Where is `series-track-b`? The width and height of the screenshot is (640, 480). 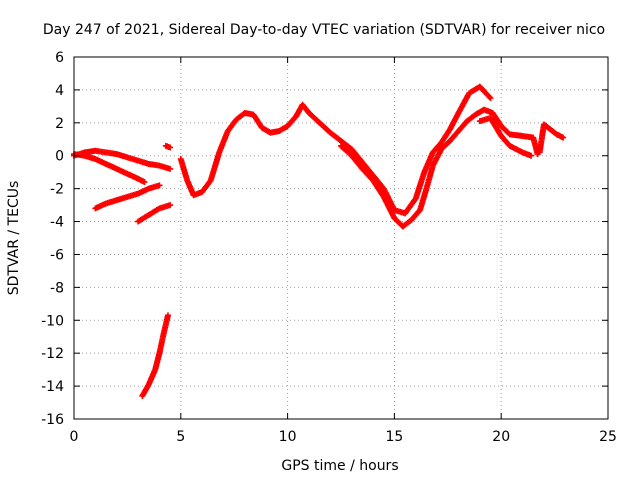
series-track-b is located at coordinates (109, 168).